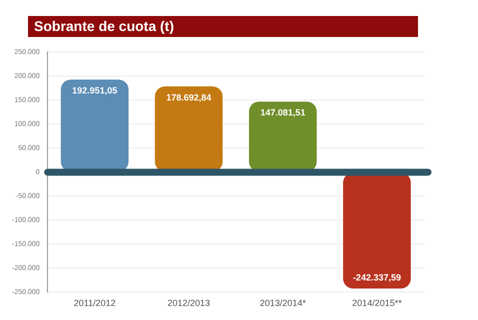 Image resolution: width=478 pixels, height=320 pixels. Describe the element at coordinates (283, 303) in the screenshot. I see `x-tick-label: 2013/2014*` at that location.